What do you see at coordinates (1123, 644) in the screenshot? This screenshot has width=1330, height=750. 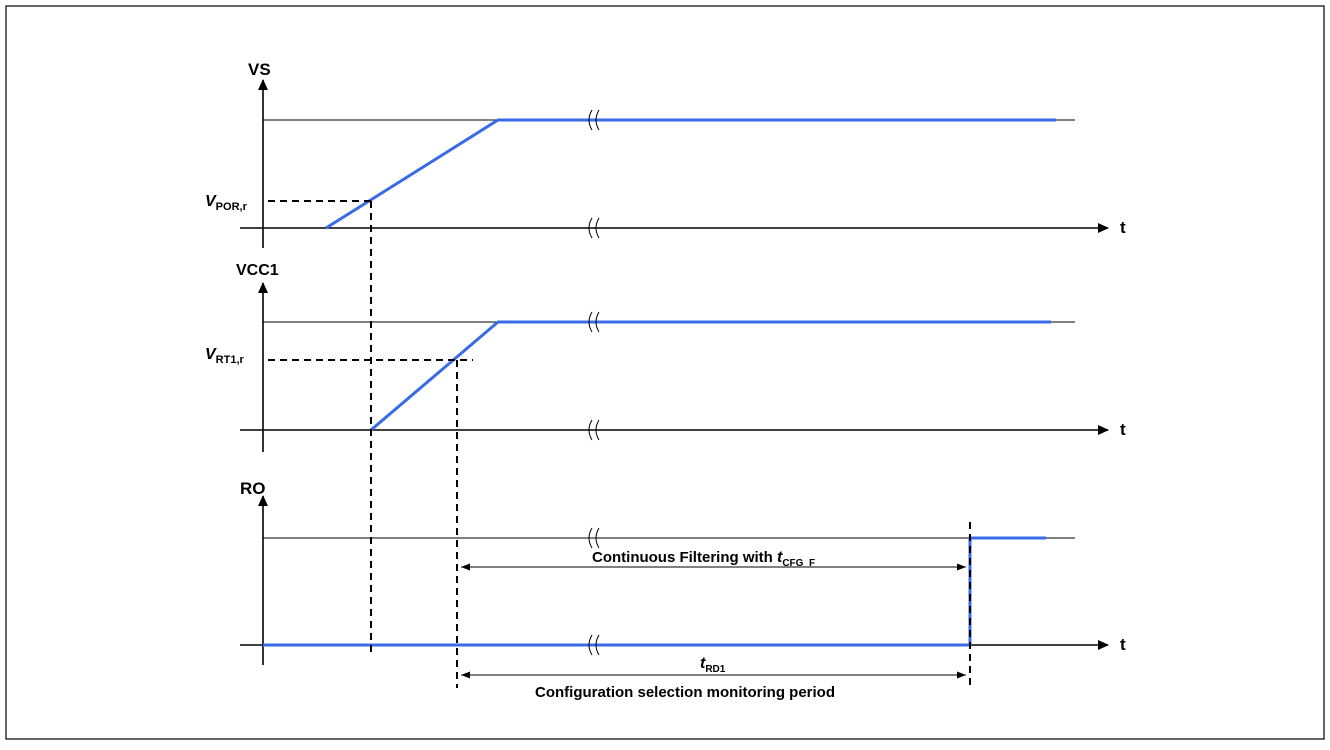 I see `ro-time-label: t` at bounding box center [1123, 644].